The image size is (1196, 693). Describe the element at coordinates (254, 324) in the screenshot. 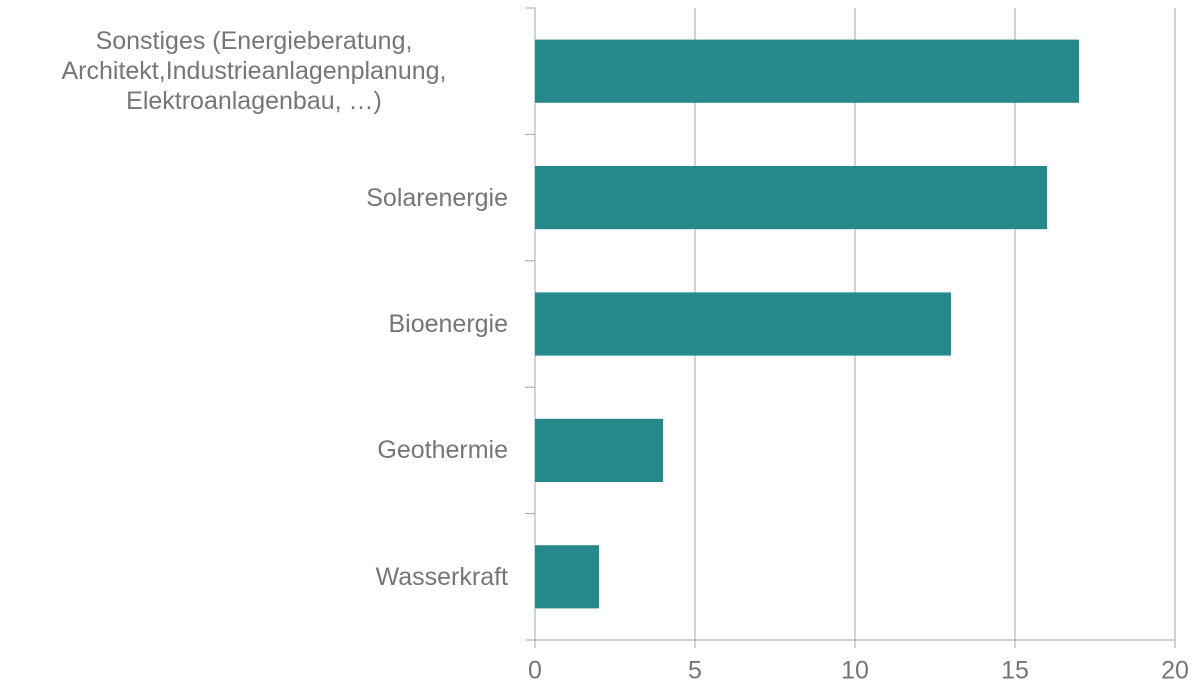

I see `y-tick-label-box: Bioenergie` at that location.